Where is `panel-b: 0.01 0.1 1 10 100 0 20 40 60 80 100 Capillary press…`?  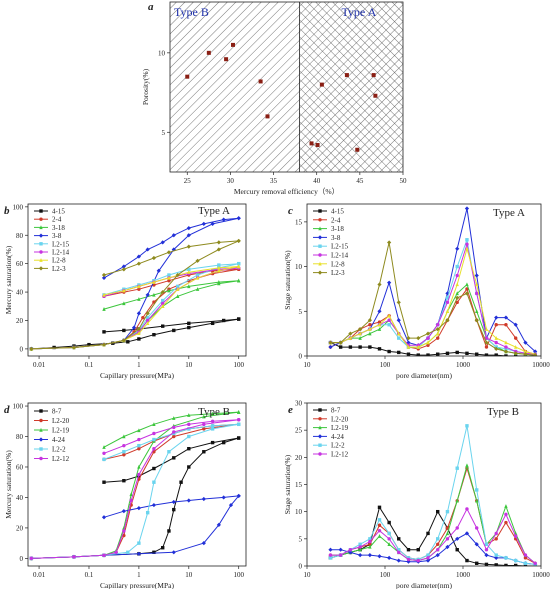 panel-b: 0.01 0.1 1 10 100 0 20 40 60 80 100 Capillary press… is located at coordinates (125, 291).